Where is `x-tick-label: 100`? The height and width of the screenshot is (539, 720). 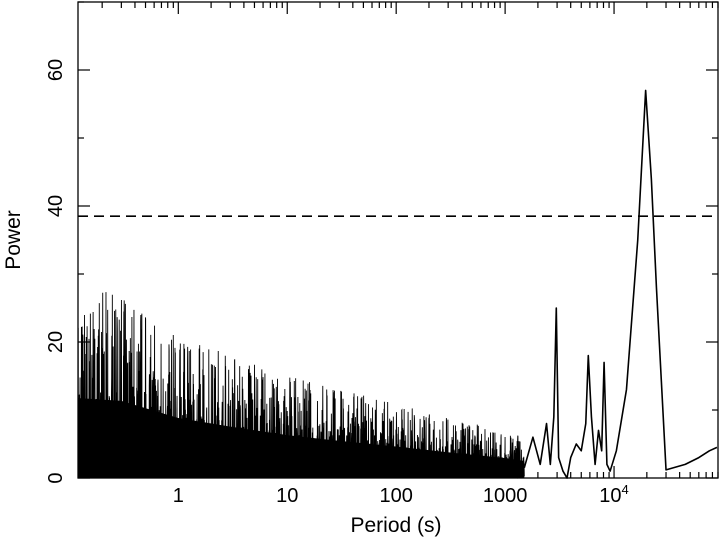
x-tick-label: 100 is located at coordinates (395, 496).